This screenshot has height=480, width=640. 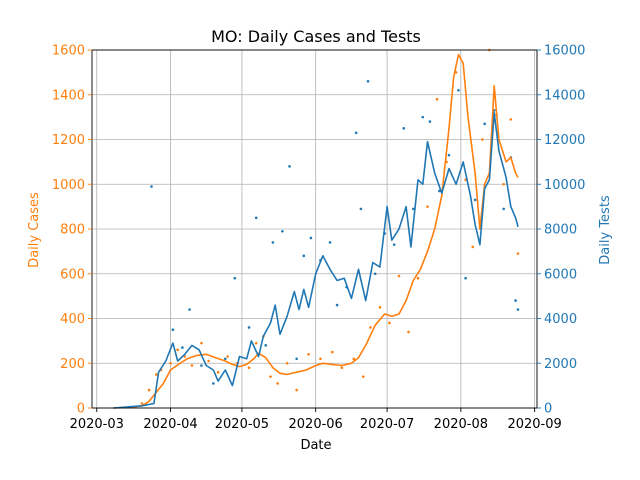 What do you see at coordinates (605, 230) in the screenshot?
I see `right-axis-title: Daily Tests` at bounding box center [605, 230].